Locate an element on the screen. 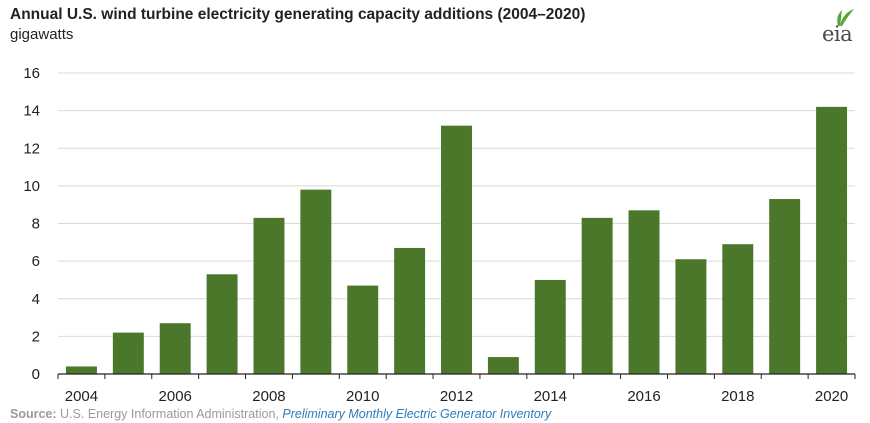 This screenshot has width=870, height=423. bar-2005 is located at coordinates (128, 353).